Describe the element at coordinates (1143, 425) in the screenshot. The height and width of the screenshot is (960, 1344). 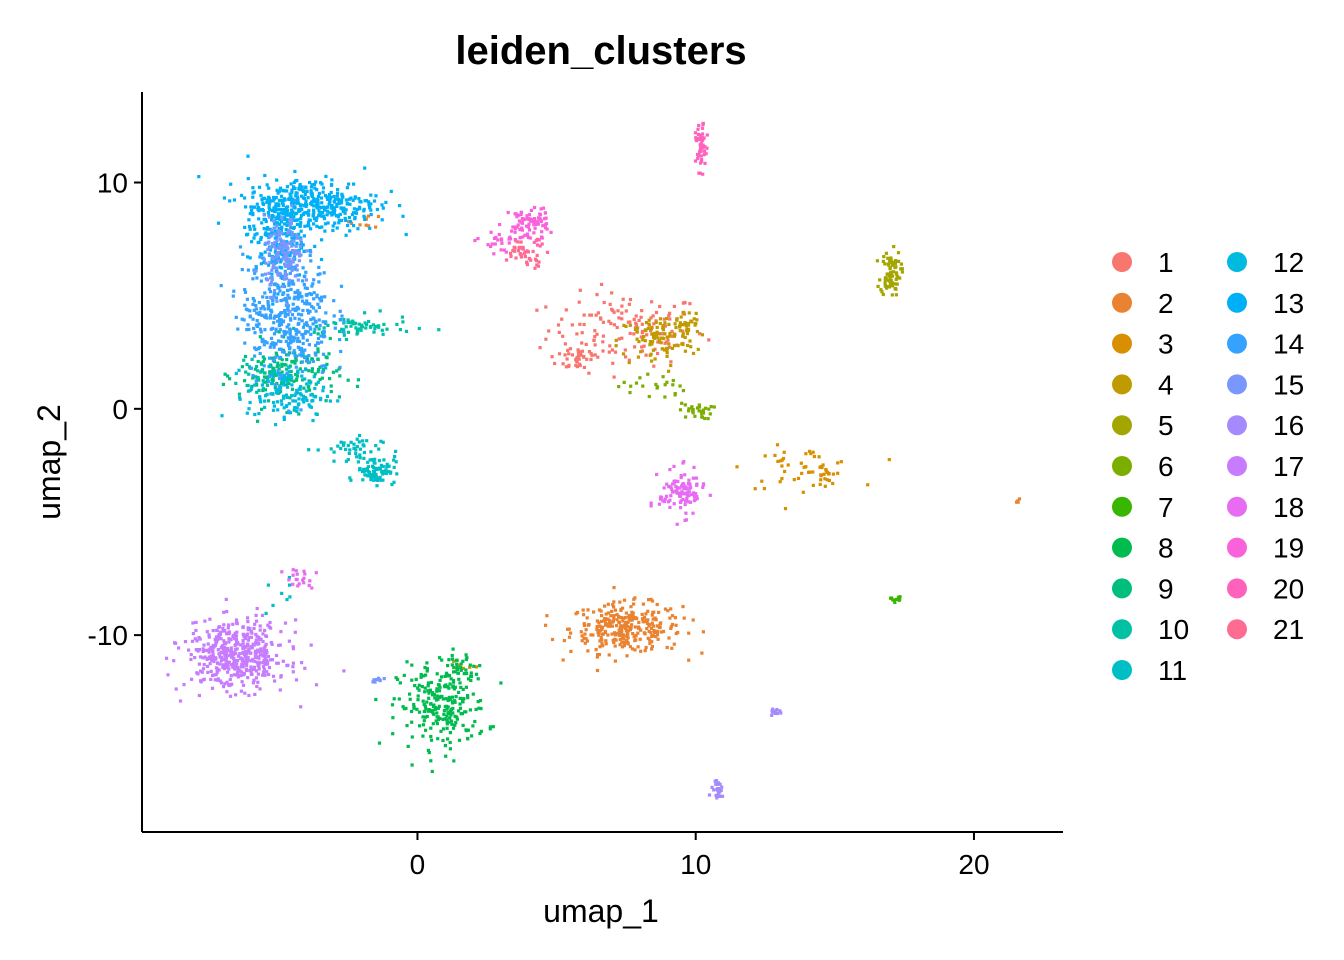
I see `legend-item-5: 5` at that location.